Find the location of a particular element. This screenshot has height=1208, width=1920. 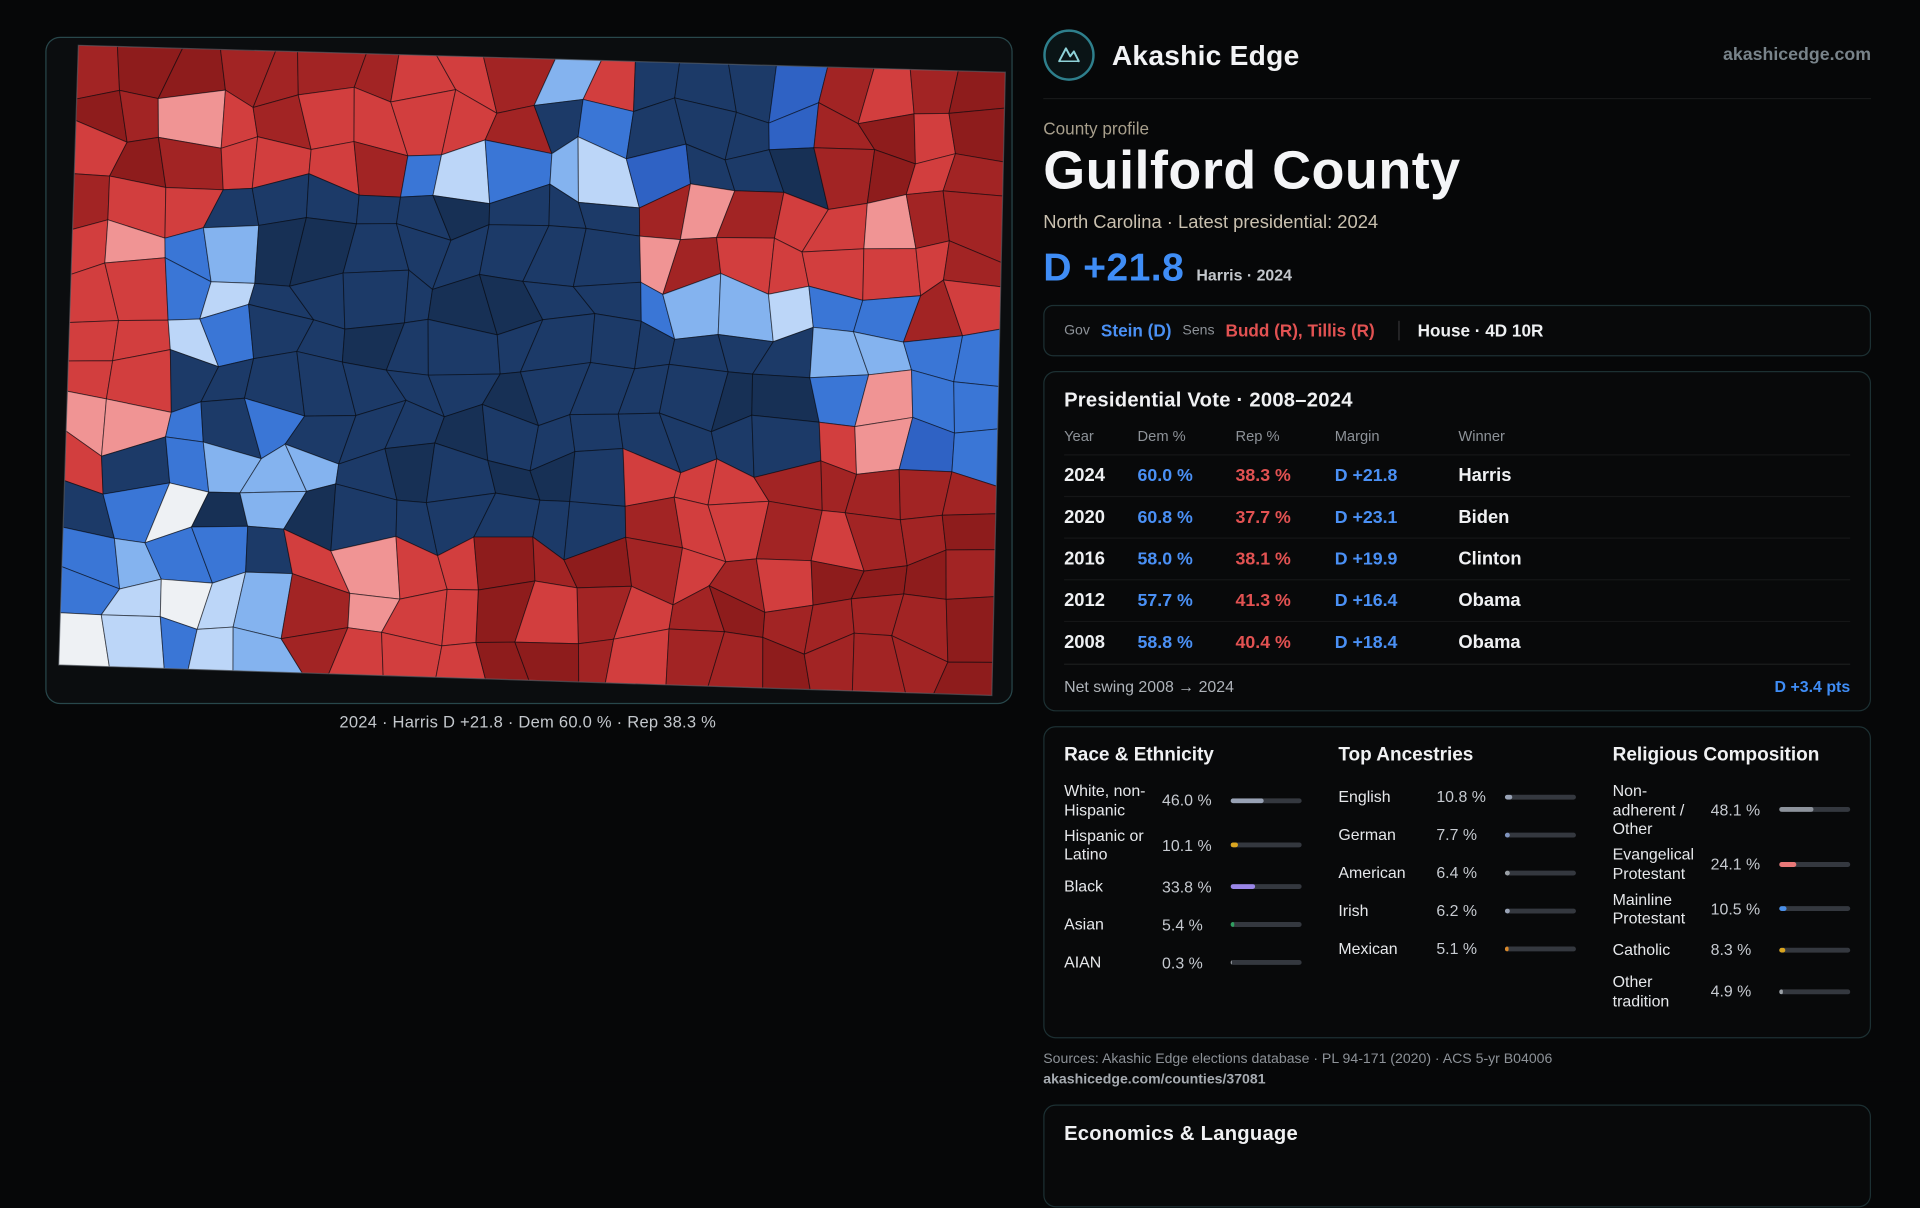

brand-logo-icon is located at coordinates (1069, 55).